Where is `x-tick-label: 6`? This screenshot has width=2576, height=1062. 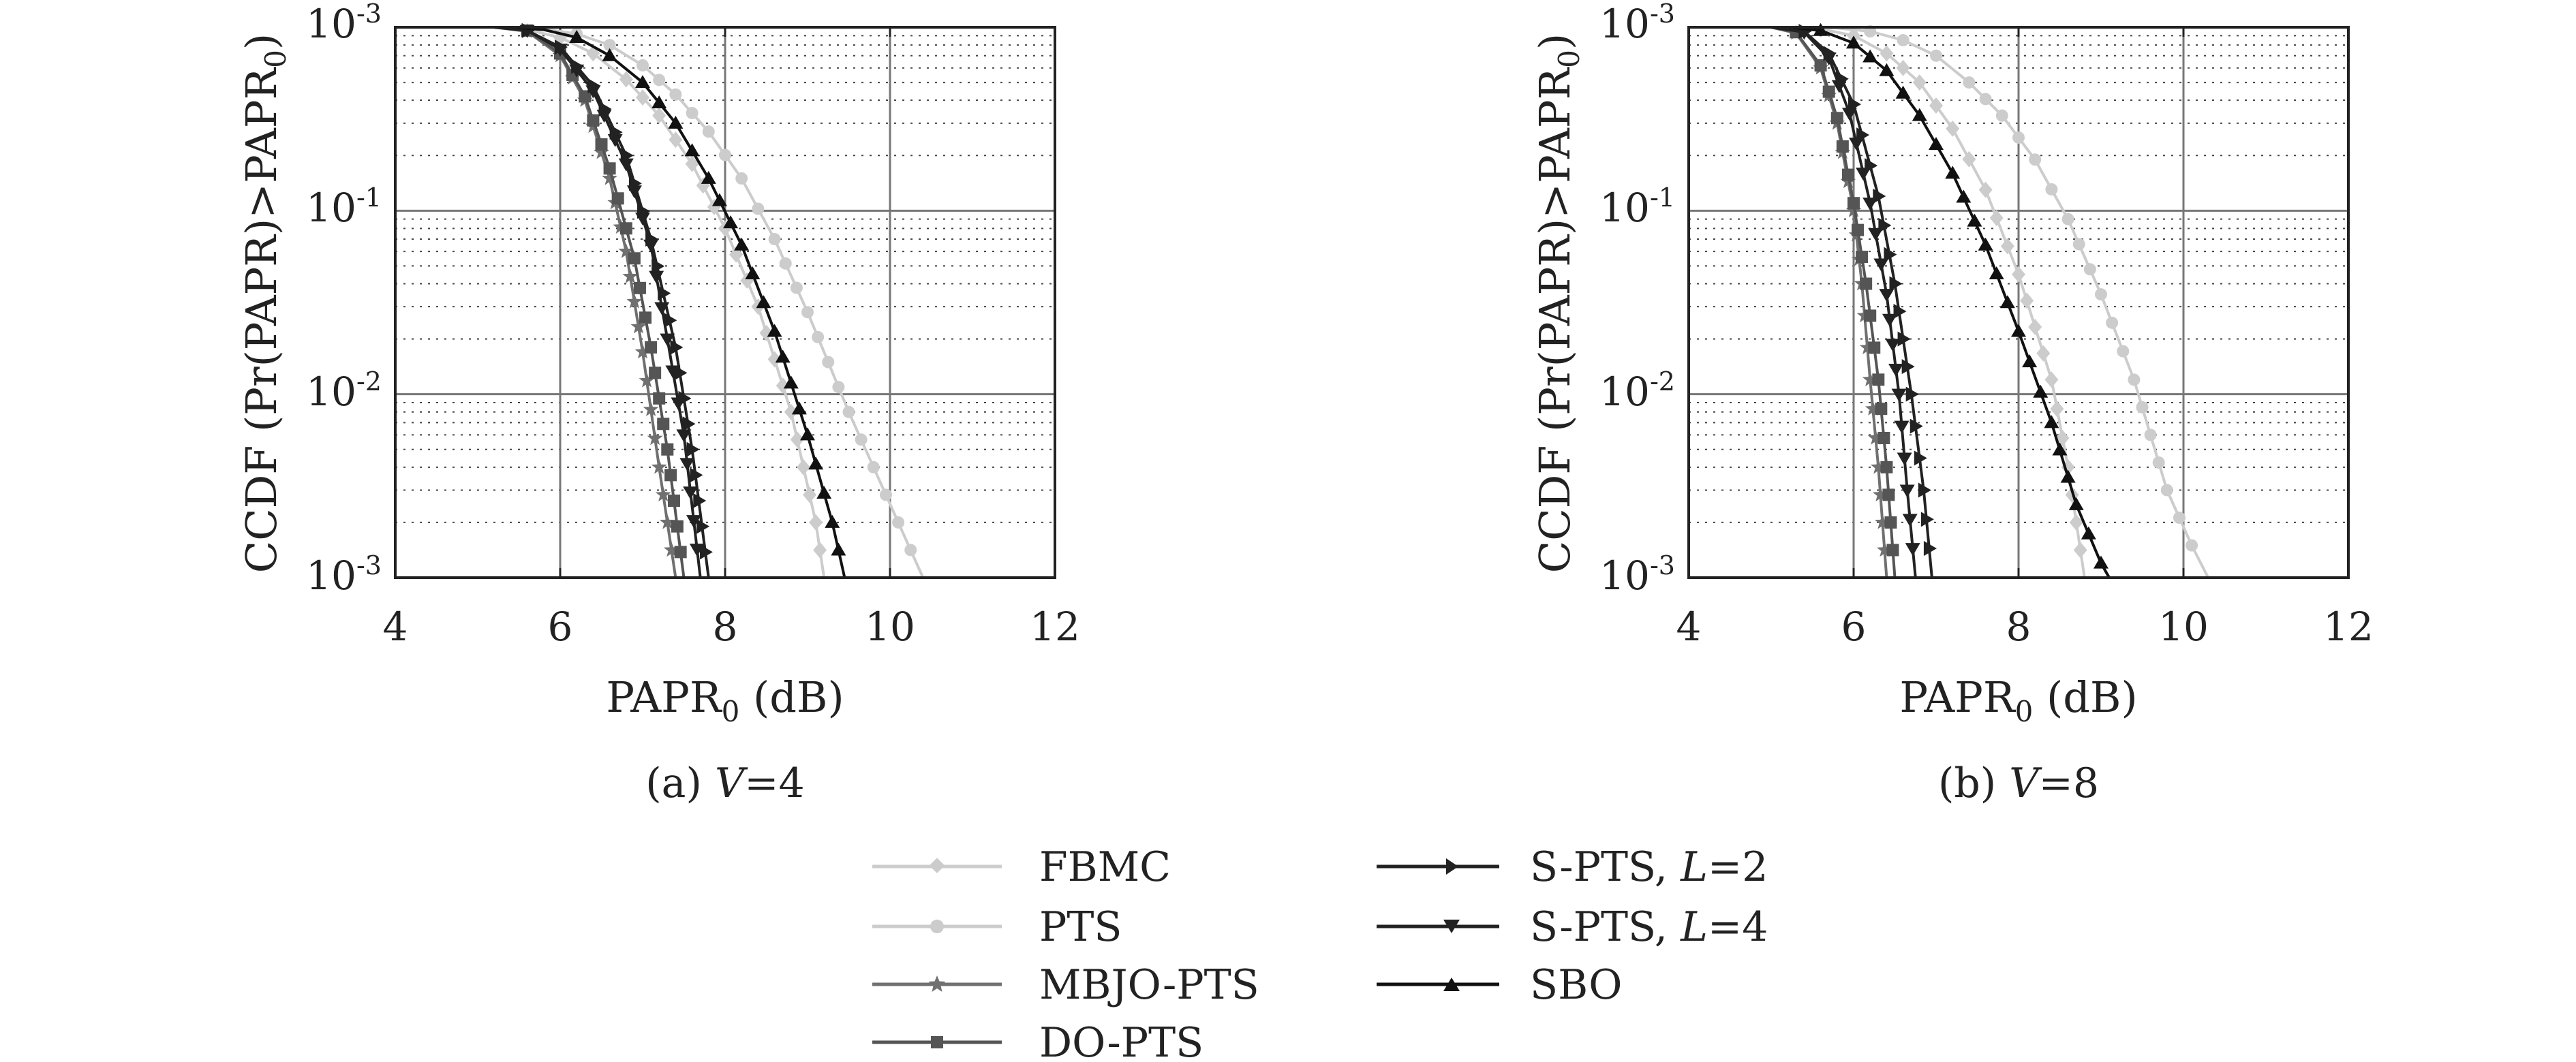 x-tick-label: 6 is located at coordinates (1854, 627).